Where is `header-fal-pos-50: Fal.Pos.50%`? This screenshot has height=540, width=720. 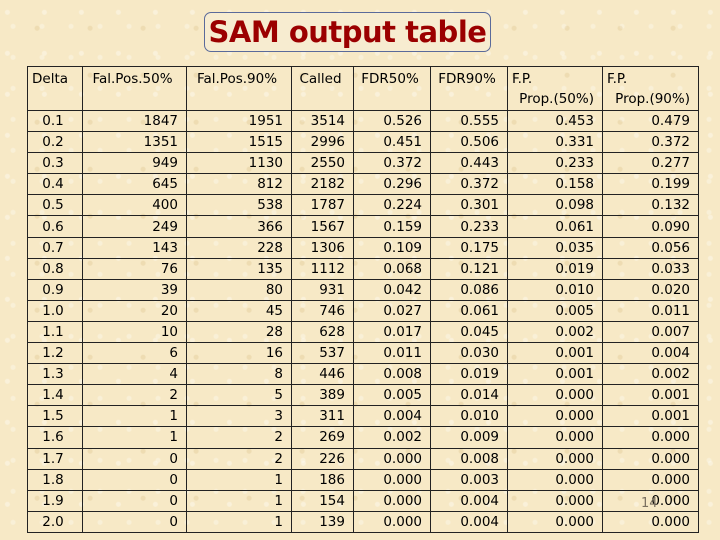
header-fal-pos-50: Fal.Pos.50% is located at coordinates (134, 88).